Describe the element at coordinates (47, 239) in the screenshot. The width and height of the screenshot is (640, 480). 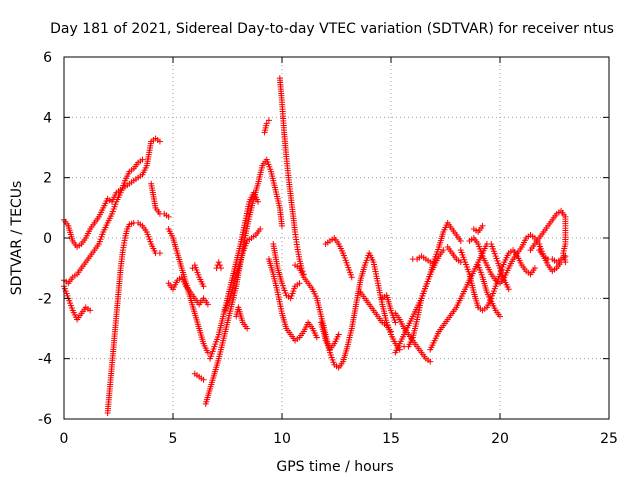
I see `y-tick-label: 0` at that location.